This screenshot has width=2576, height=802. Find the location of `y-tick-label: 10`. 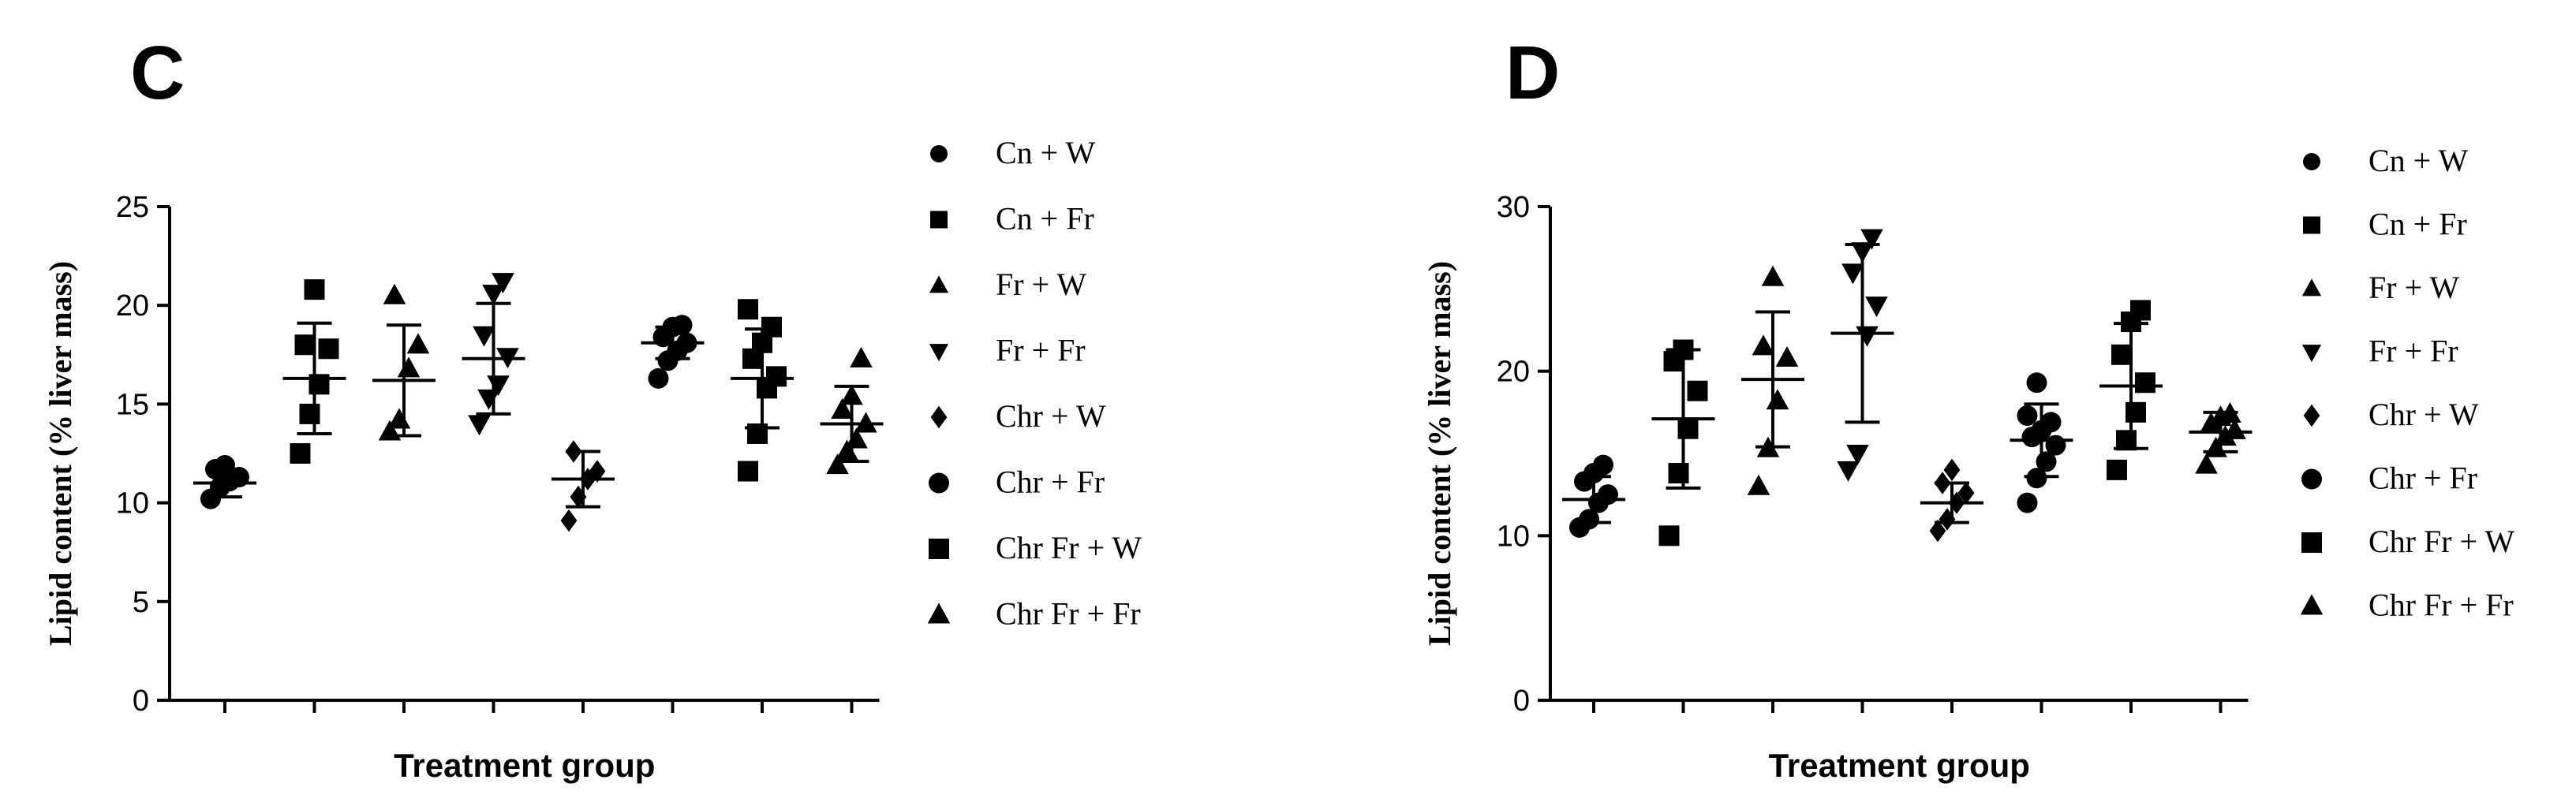

y-tick-label: 10 is located at coordinates (132, 503).